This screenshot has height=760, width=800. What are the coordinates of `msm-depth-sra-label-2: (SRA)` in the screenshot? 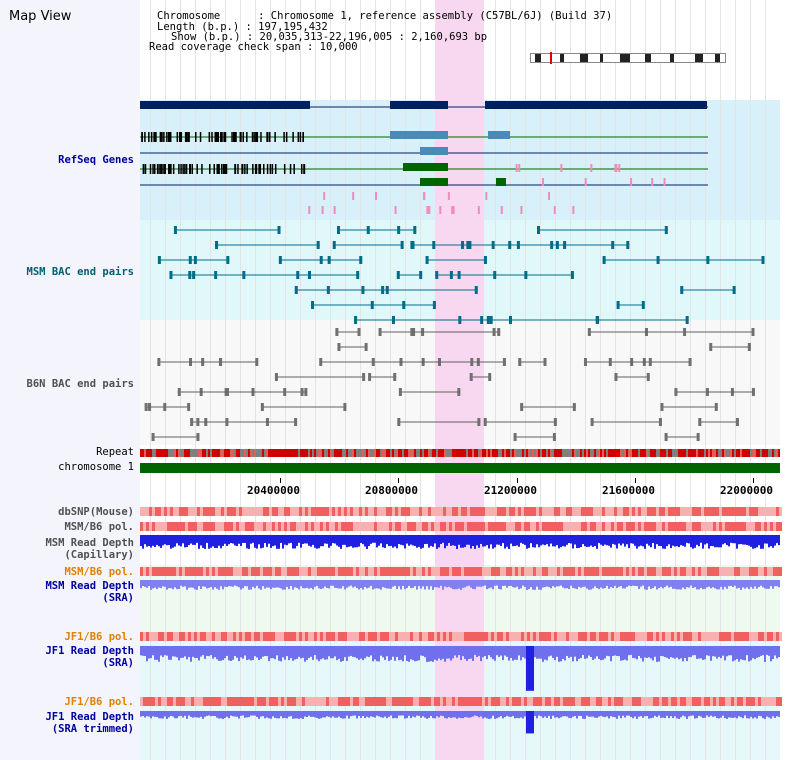 It's located at (118, 598).